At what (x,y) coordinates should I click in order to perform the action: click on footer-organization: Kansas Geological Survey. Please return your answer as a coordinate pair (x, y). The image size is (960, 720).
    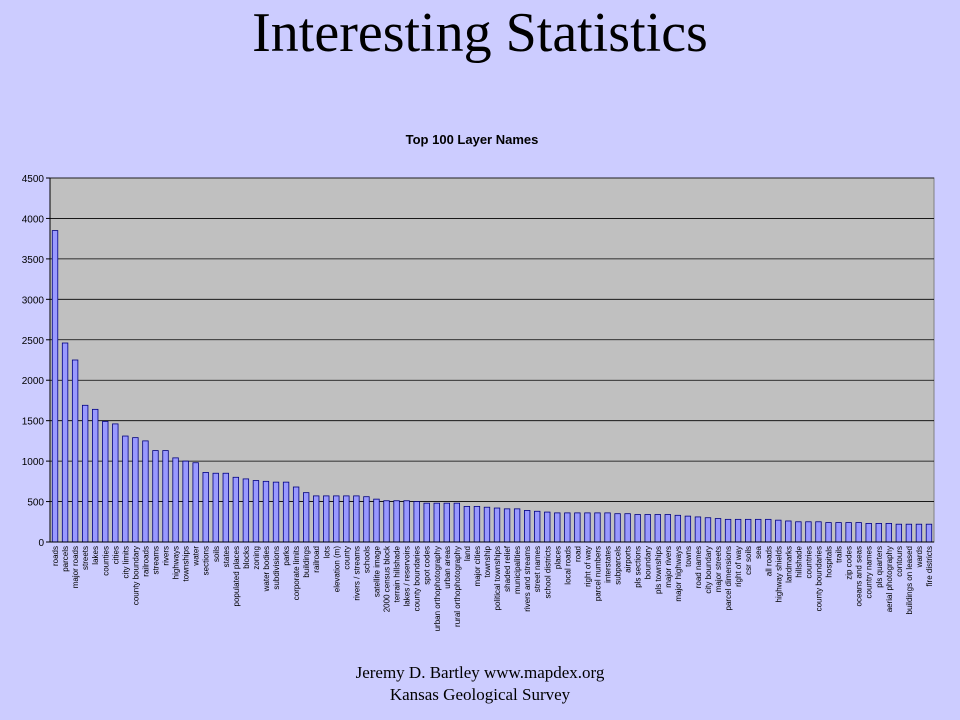
    Looking at the image, I should click on (480, 694).